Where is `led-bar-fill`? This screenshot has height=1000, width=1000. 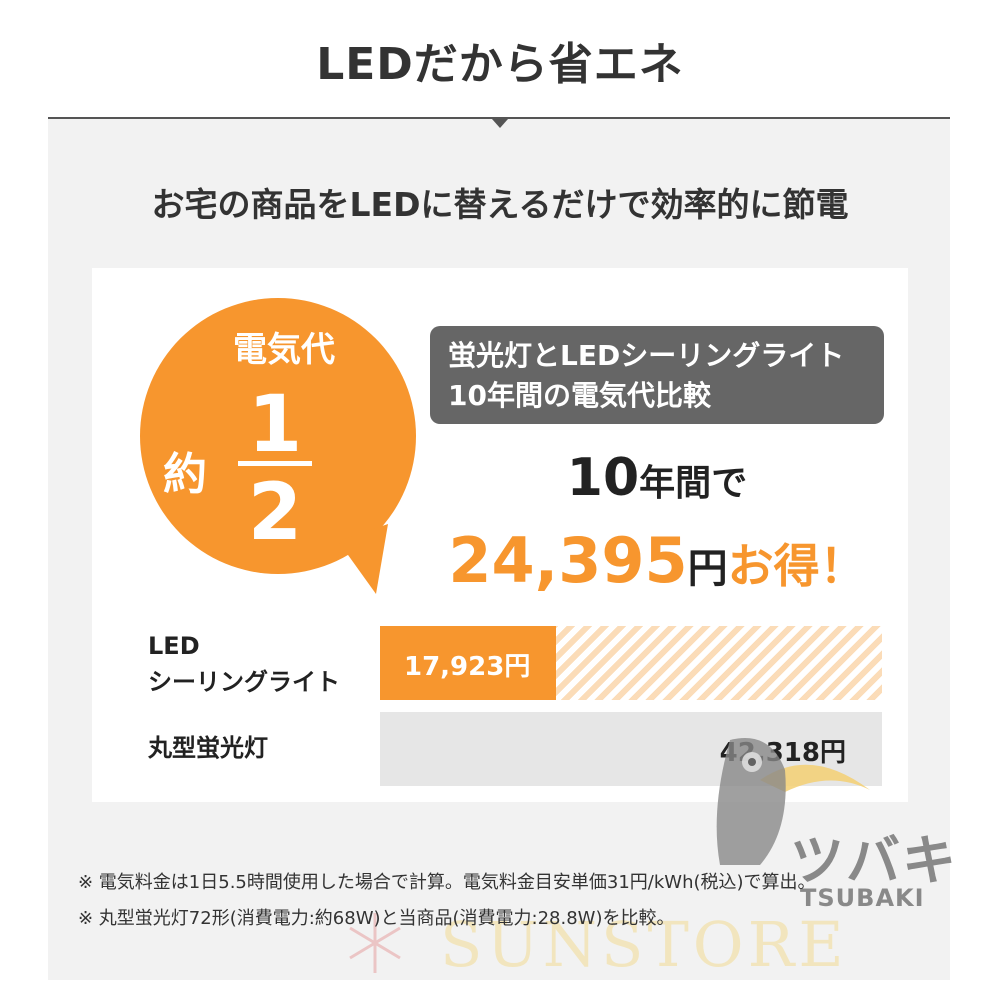 led-bar-fill is located at coordinates (468, 663).